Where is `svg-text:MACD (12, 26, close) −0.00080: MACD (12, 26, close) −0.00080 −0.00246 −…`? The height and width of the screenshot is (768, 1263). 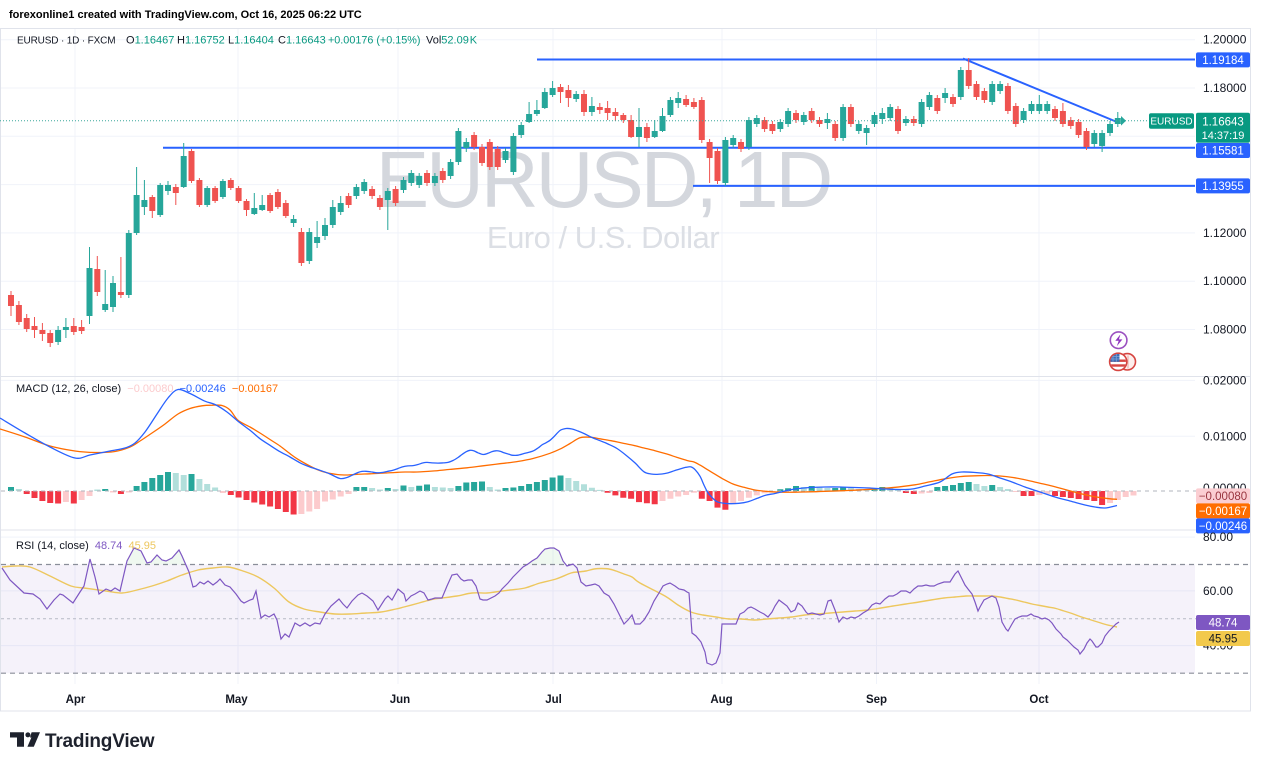
svg-text:MACD (12, 26, close) −0.00080: MACD (12, 26, close) −0.00080 −0.00246 −… is located at coordinates (147, 389).